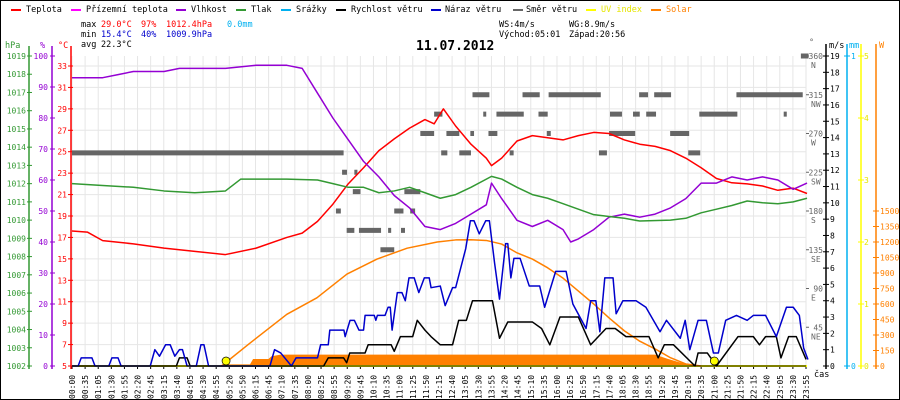 This screenshot has width=900, height=400. Describe the element at coordinates (209, 10) in the screenshot. I see `legend-vlhkost: Vlhkost` at that location.